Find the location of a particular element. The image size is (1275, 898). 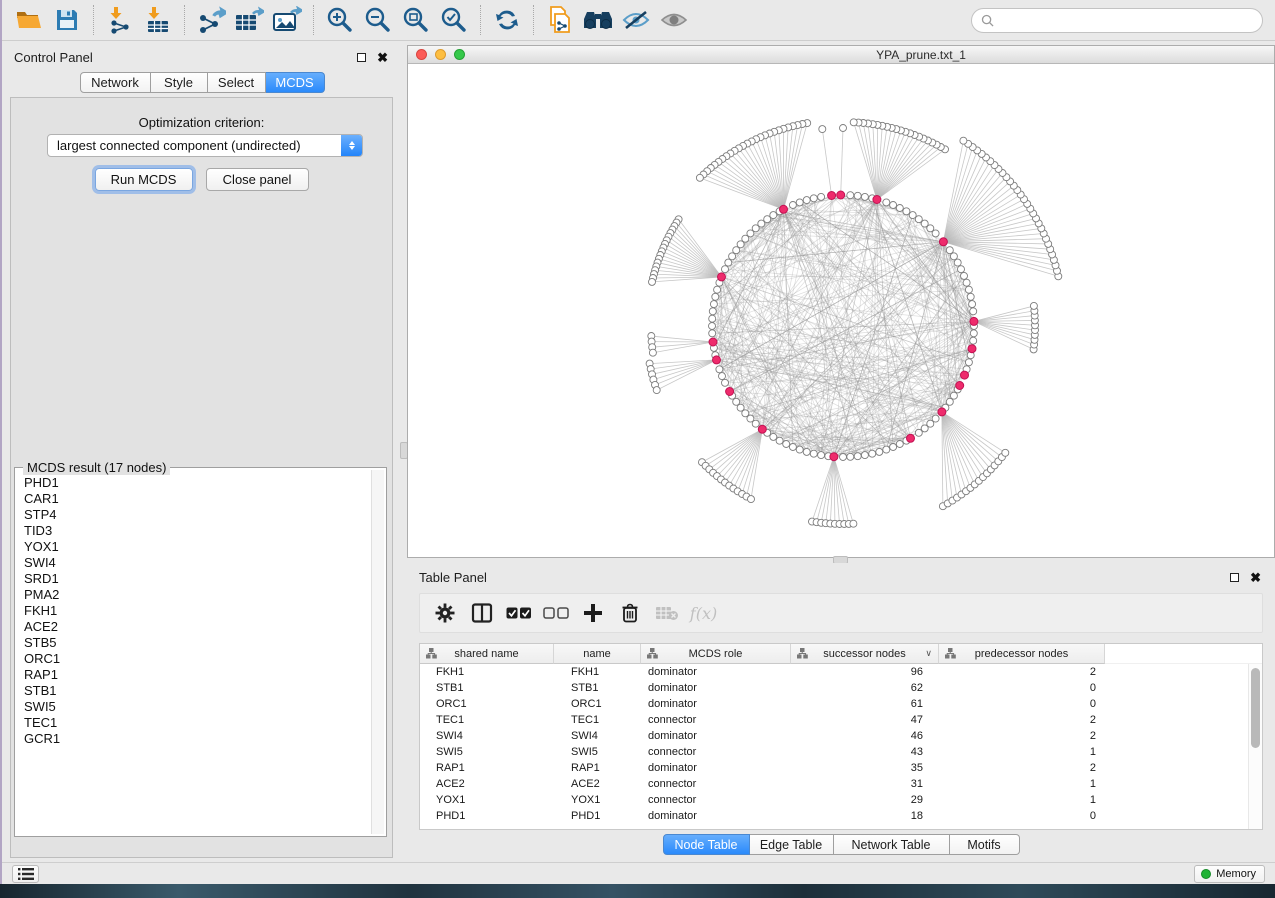

result-node-ace2: ACE2 is located at coordinates (41, 626).